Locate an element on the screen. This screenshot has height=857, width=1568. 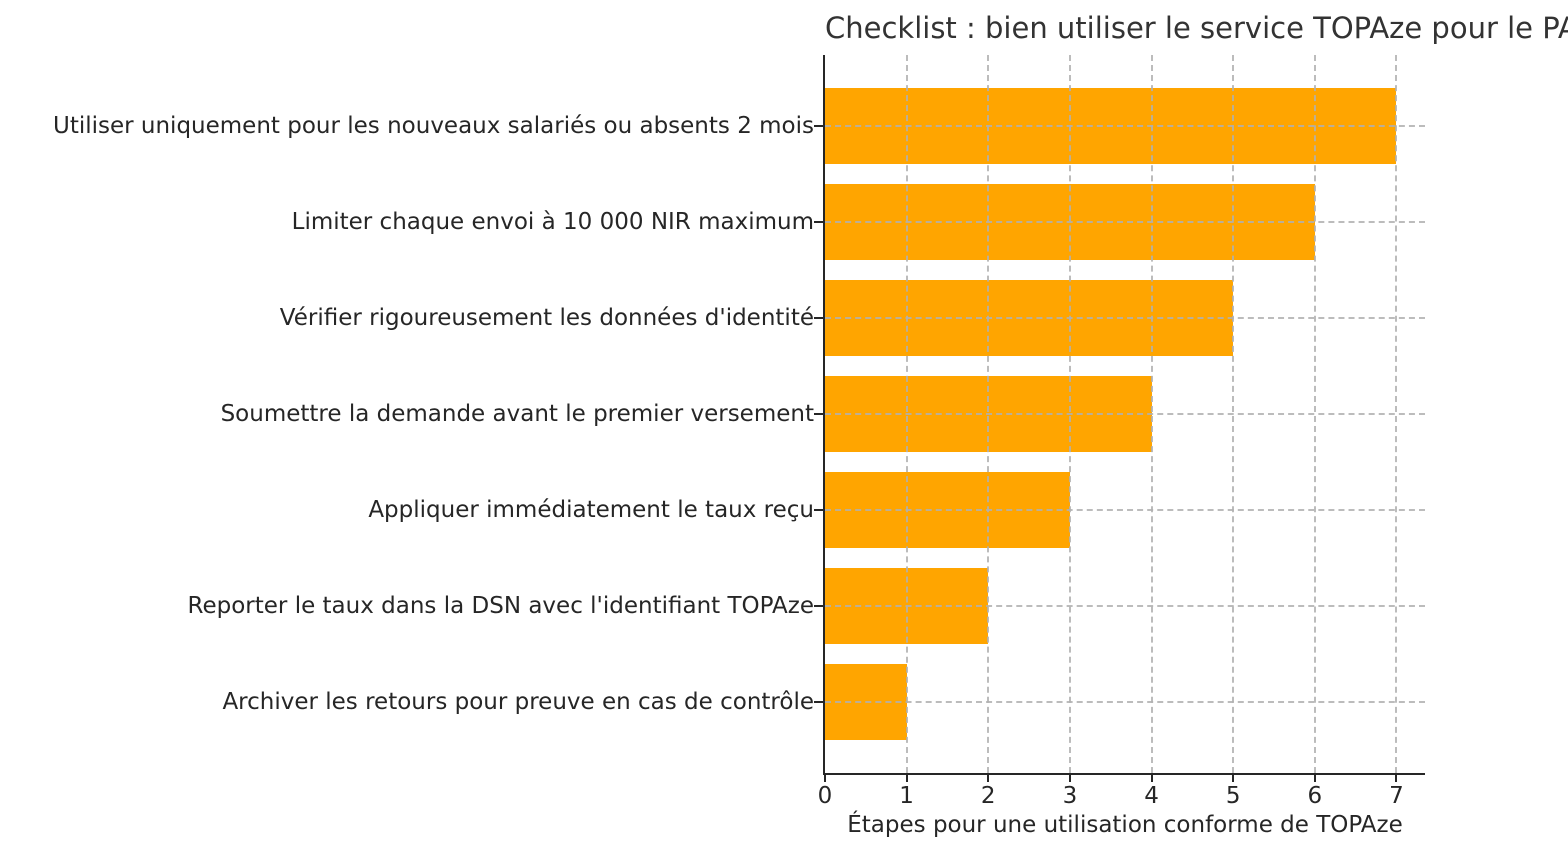
x-tick-label: 5 is located at coordinates (1233, 796).